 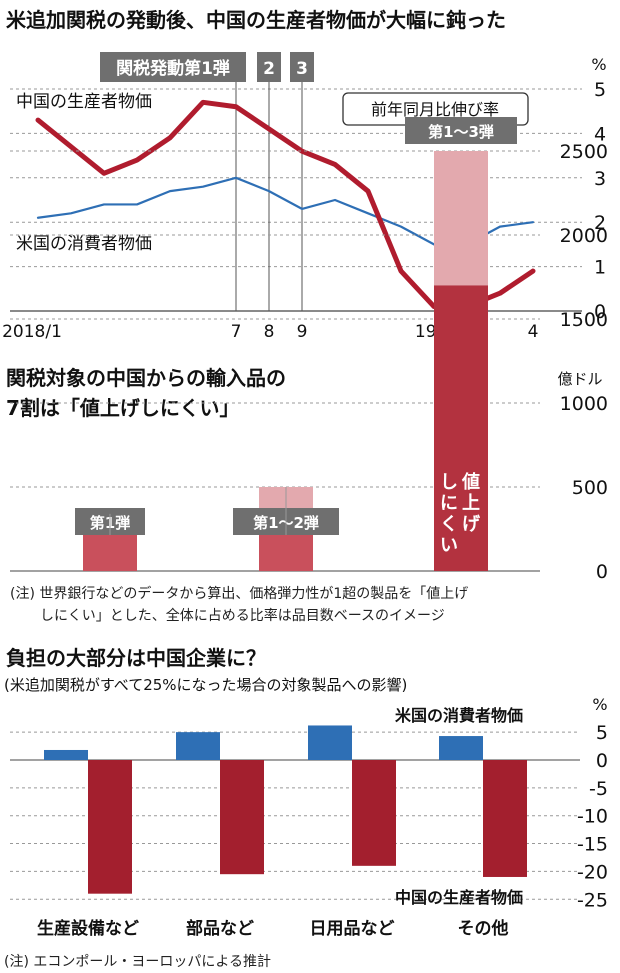 I want to click on chart3-title: 負担の大部分は中国企業に？, so click(x=136, y=658).